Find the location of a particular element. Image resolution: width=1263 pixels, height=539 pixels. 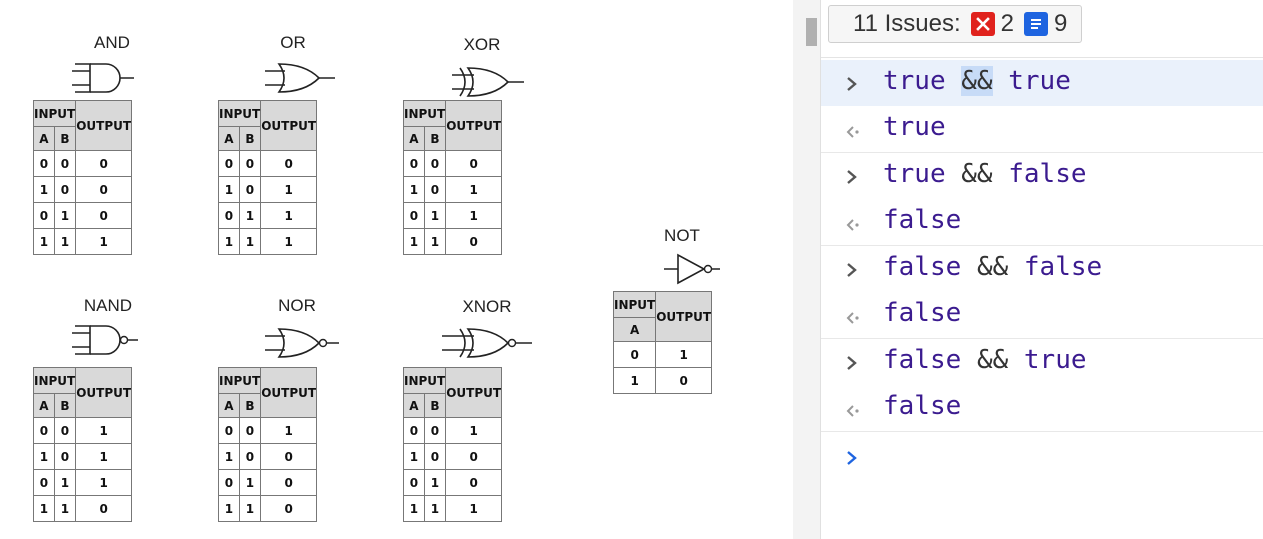

gate-title: AND is located at coordinates (112, 42).